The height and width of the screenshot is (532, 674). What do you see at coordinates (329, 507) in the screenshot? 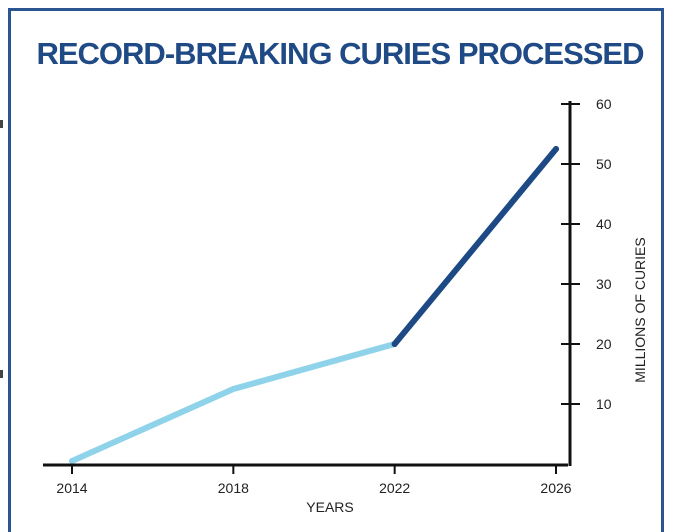
I see `x-axis-title: YEARS` at bounding box center [329, 507].